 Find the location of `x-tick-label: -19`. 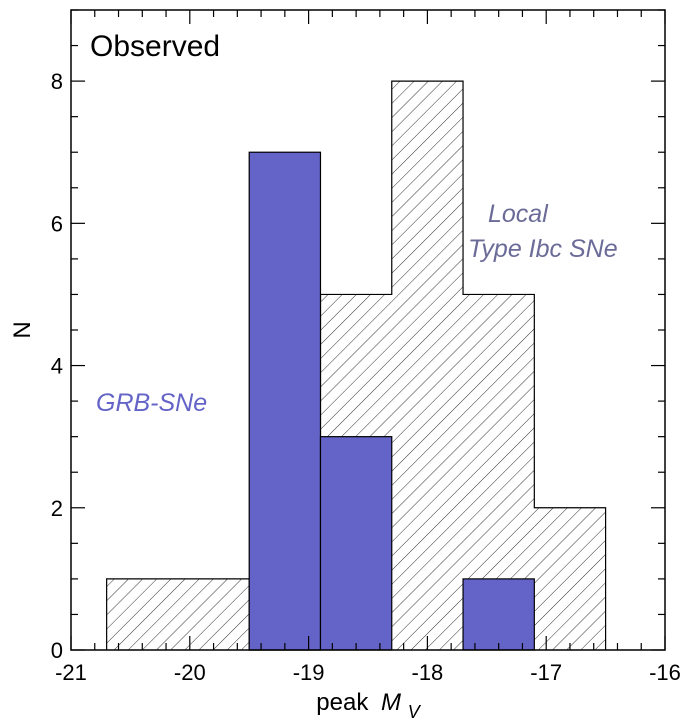

x-tick-label: -19 is located at coordinates (309, 672).